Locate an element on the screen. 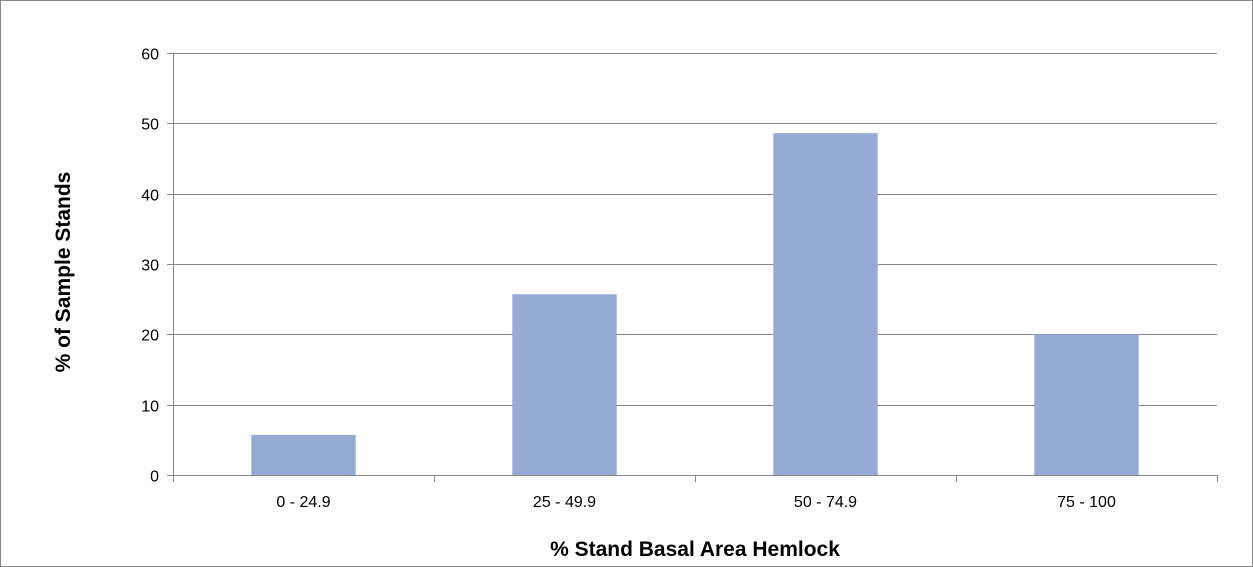  y-tick-label-4: 40 is located at coordinates (150, 196).